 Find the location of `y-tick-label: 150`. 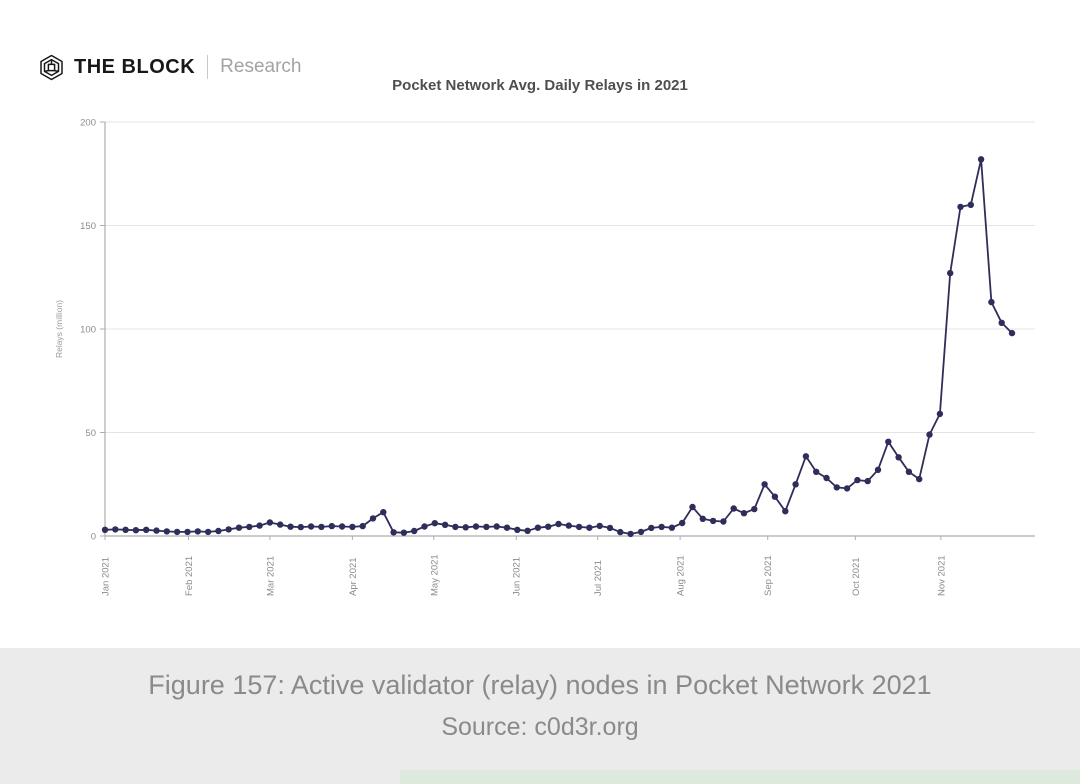

y-tick-label: 150 is located at coordinates (88, 226).